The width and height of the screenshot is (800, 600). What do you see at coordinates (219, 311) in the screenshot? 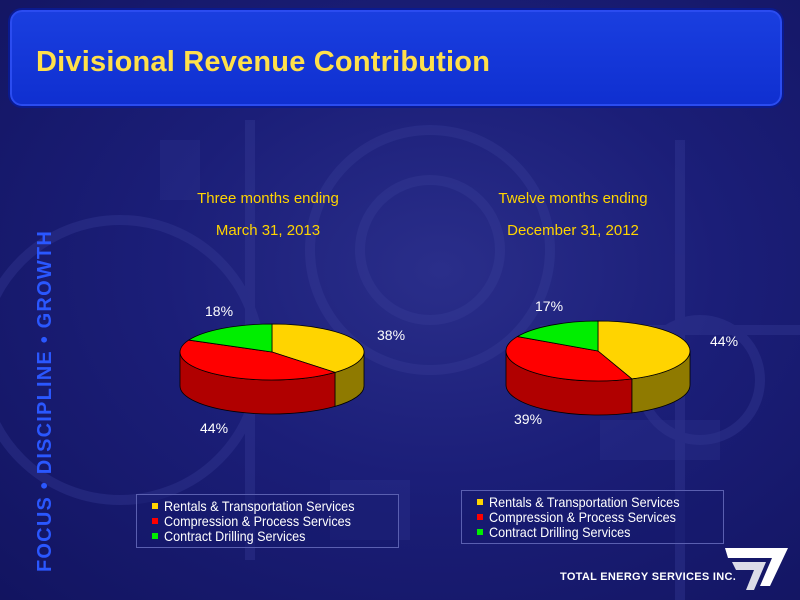
I see `data-label-drilling: 18%` at bounding box center [219, 311].